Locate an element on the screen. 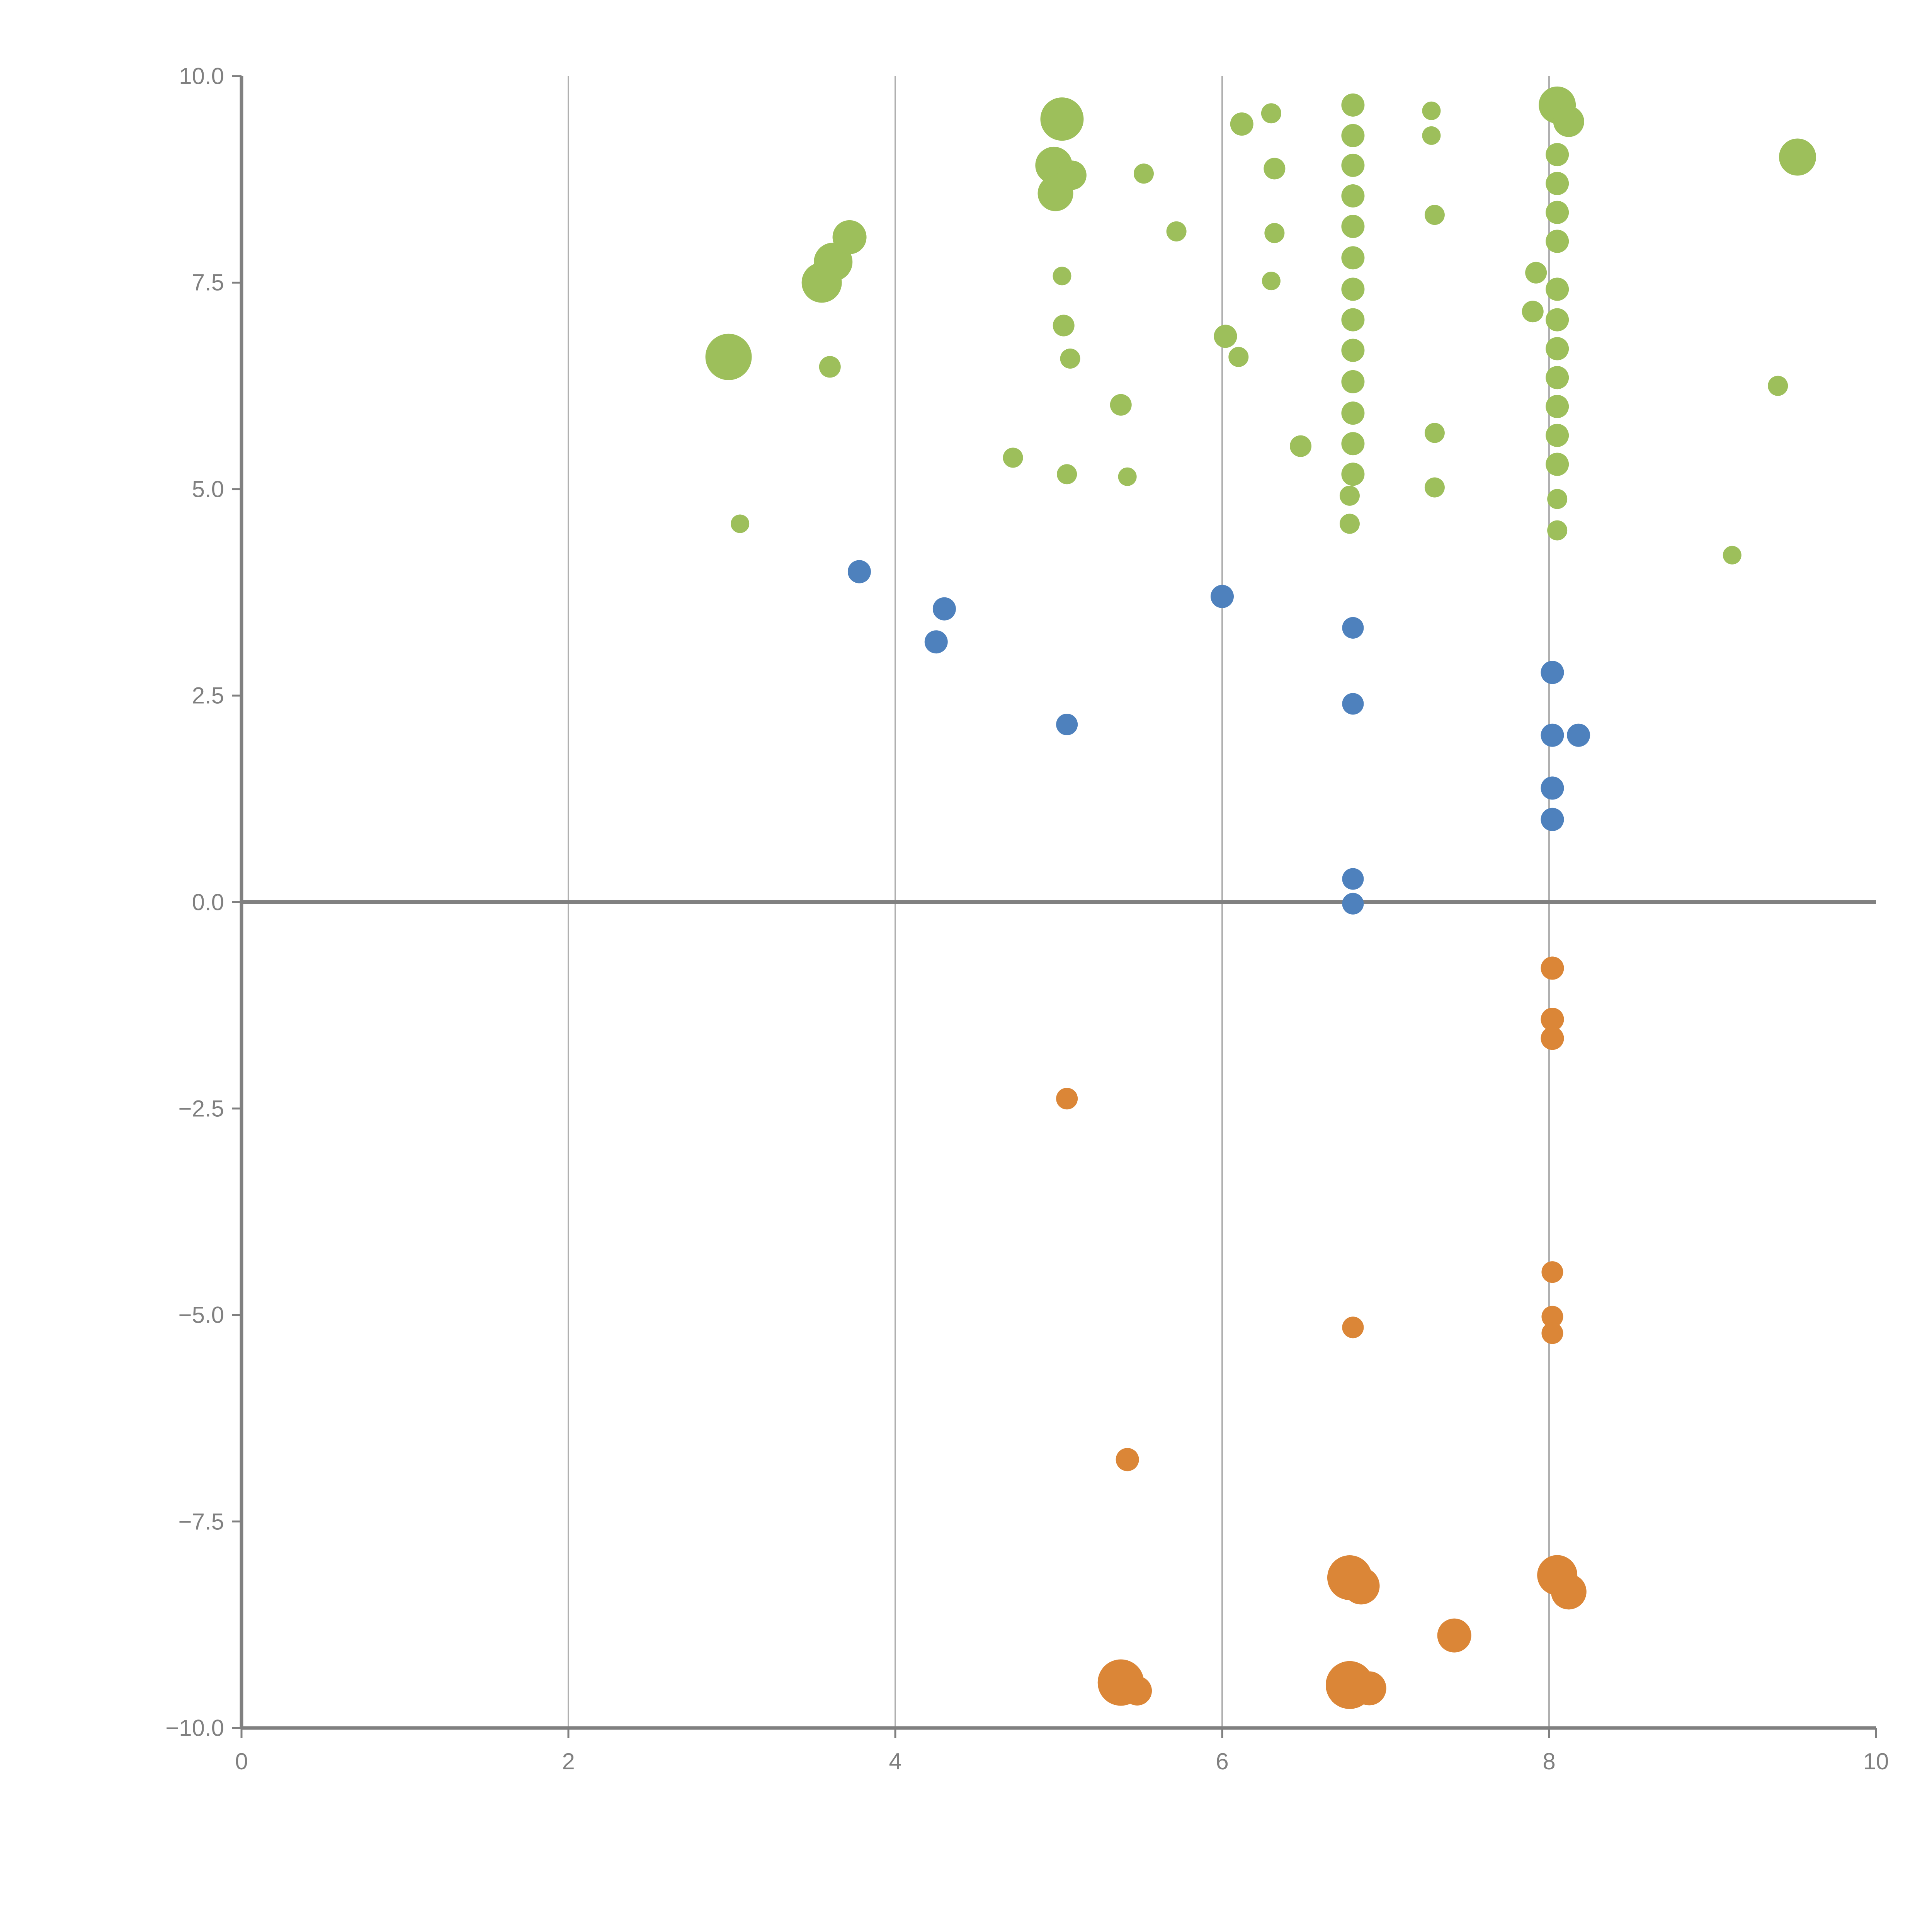  x-tick-label: 6 is located at coordinates (1222, 1761).